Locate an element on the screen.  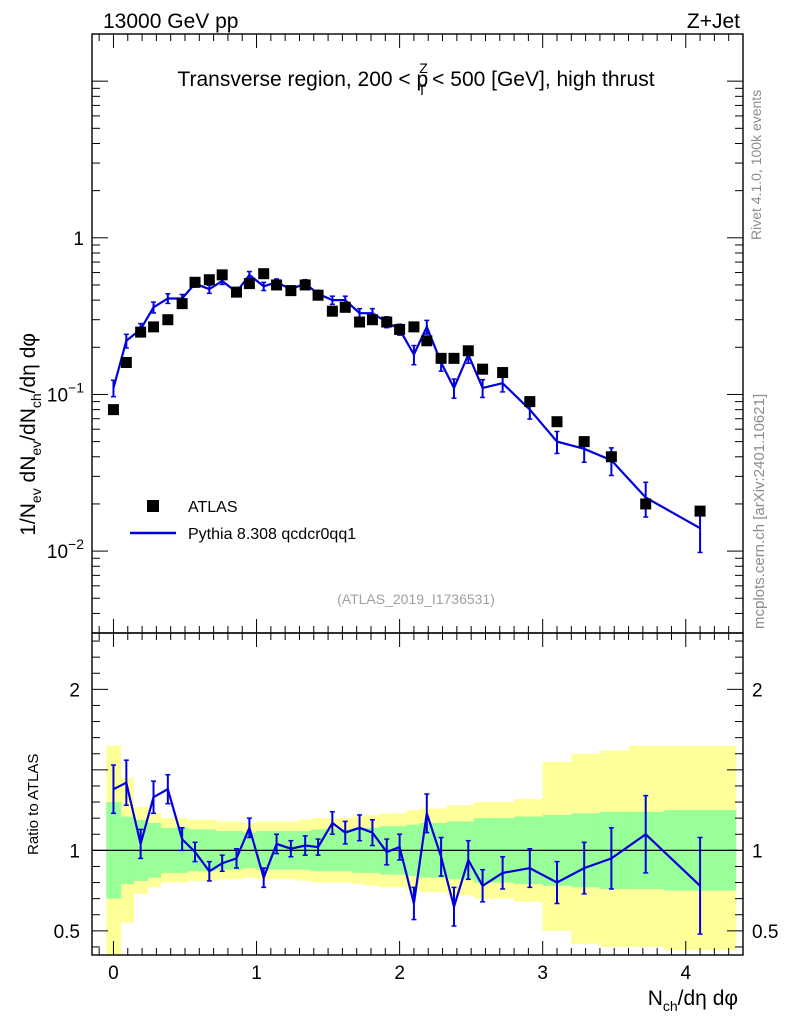
plot-title-sub: T is located at coordinates (422, 90).